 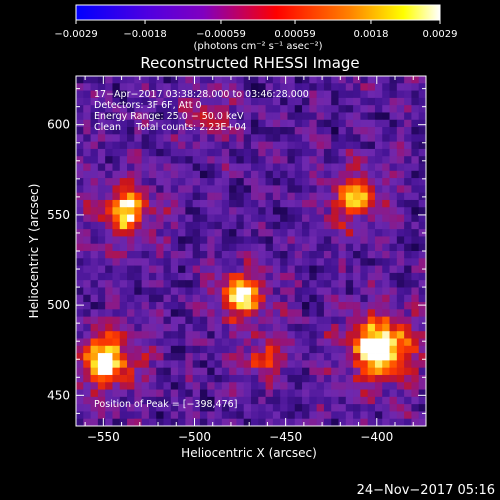 What do you see at coordinates (285, 437) in the screenshot?
I see `x-tick-label: −450` at bounding box center [285, 437].